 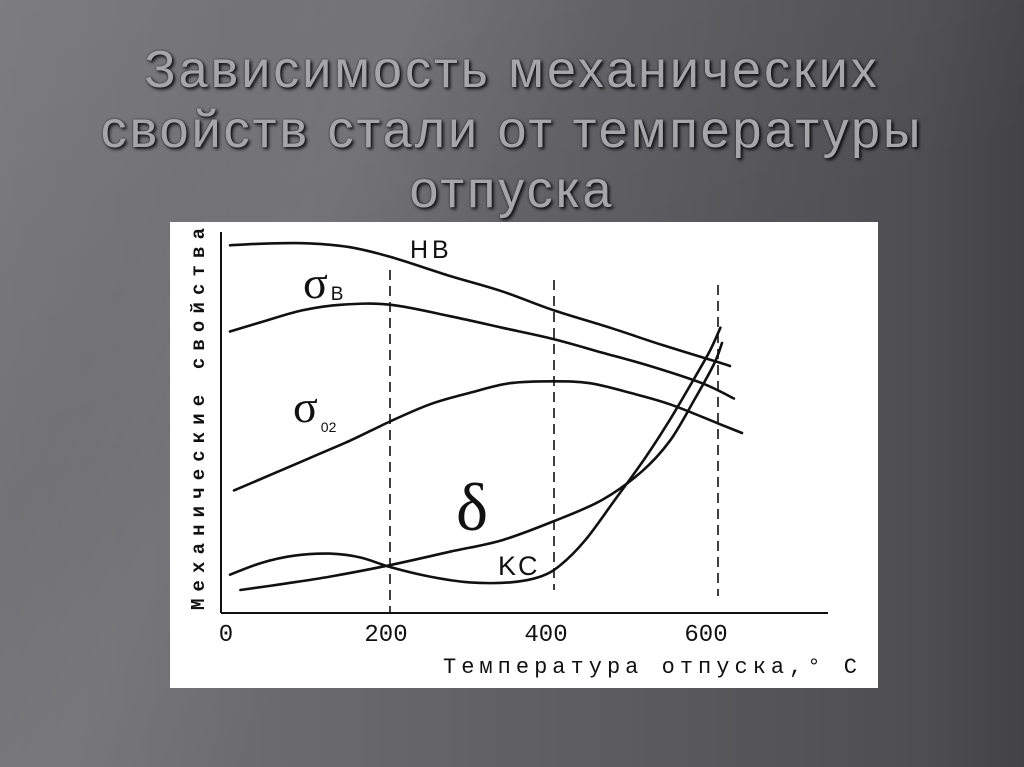 I want to click on series-line-sigma-b, so click(x=482, y=351).